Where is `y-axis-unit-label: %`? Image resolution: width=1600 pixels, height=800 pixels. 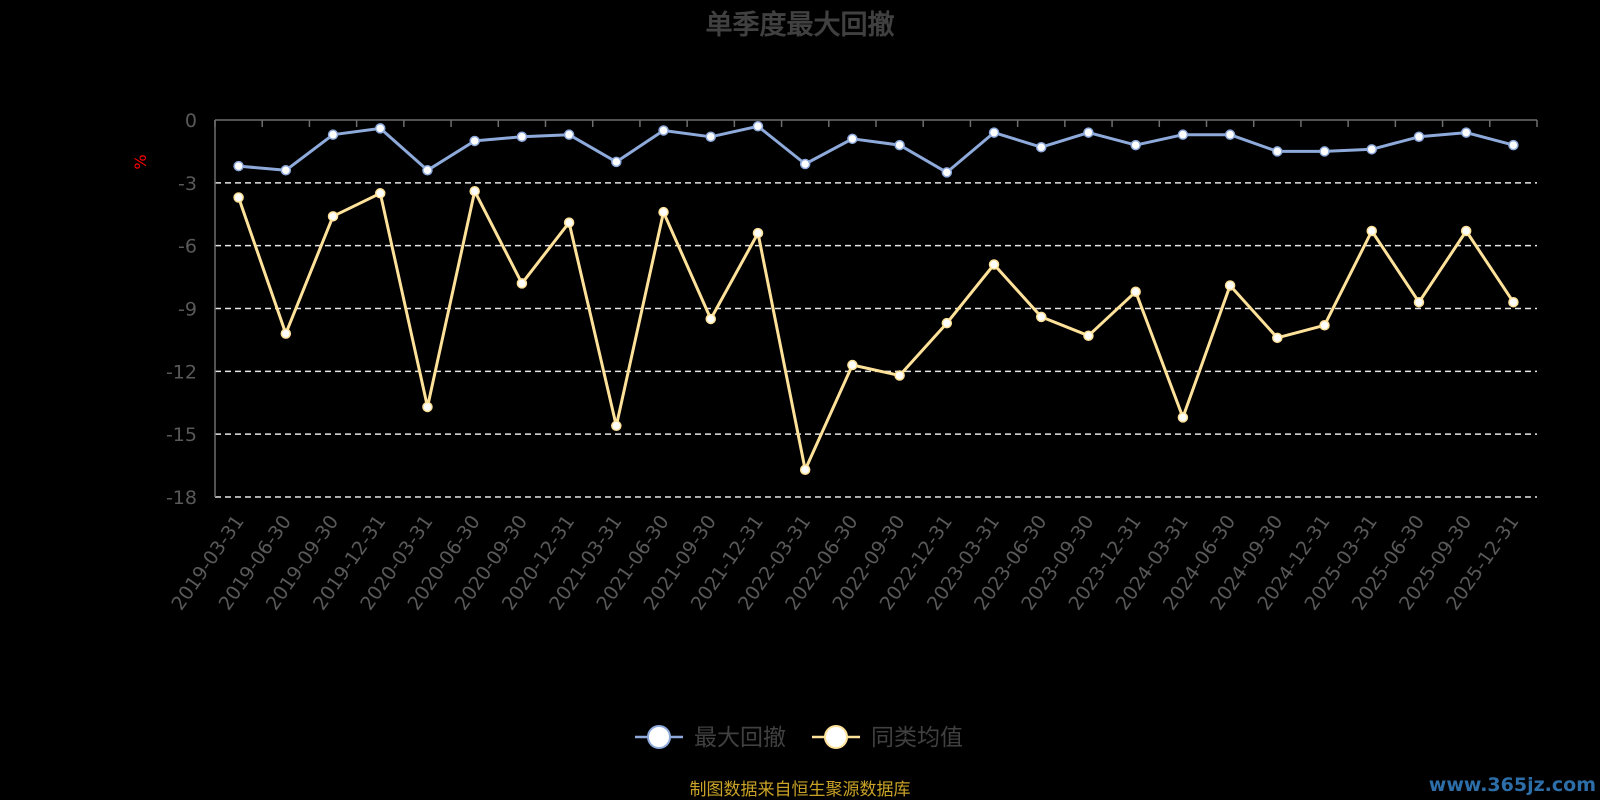
y-axis-unit-label: % is located at coordinates (140, 161).